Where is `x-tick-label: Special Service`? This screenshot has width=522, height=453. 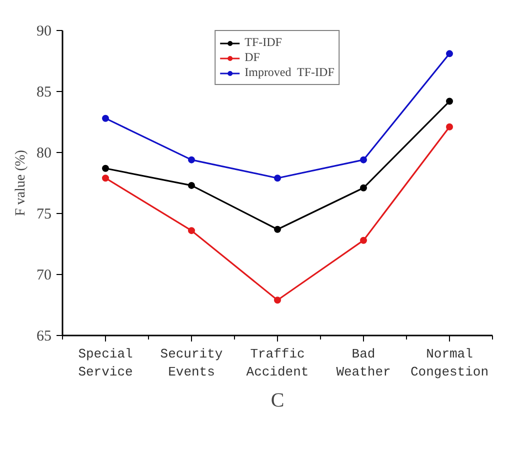
x-tick-label: Special Service is located at coordinates (106, 363).